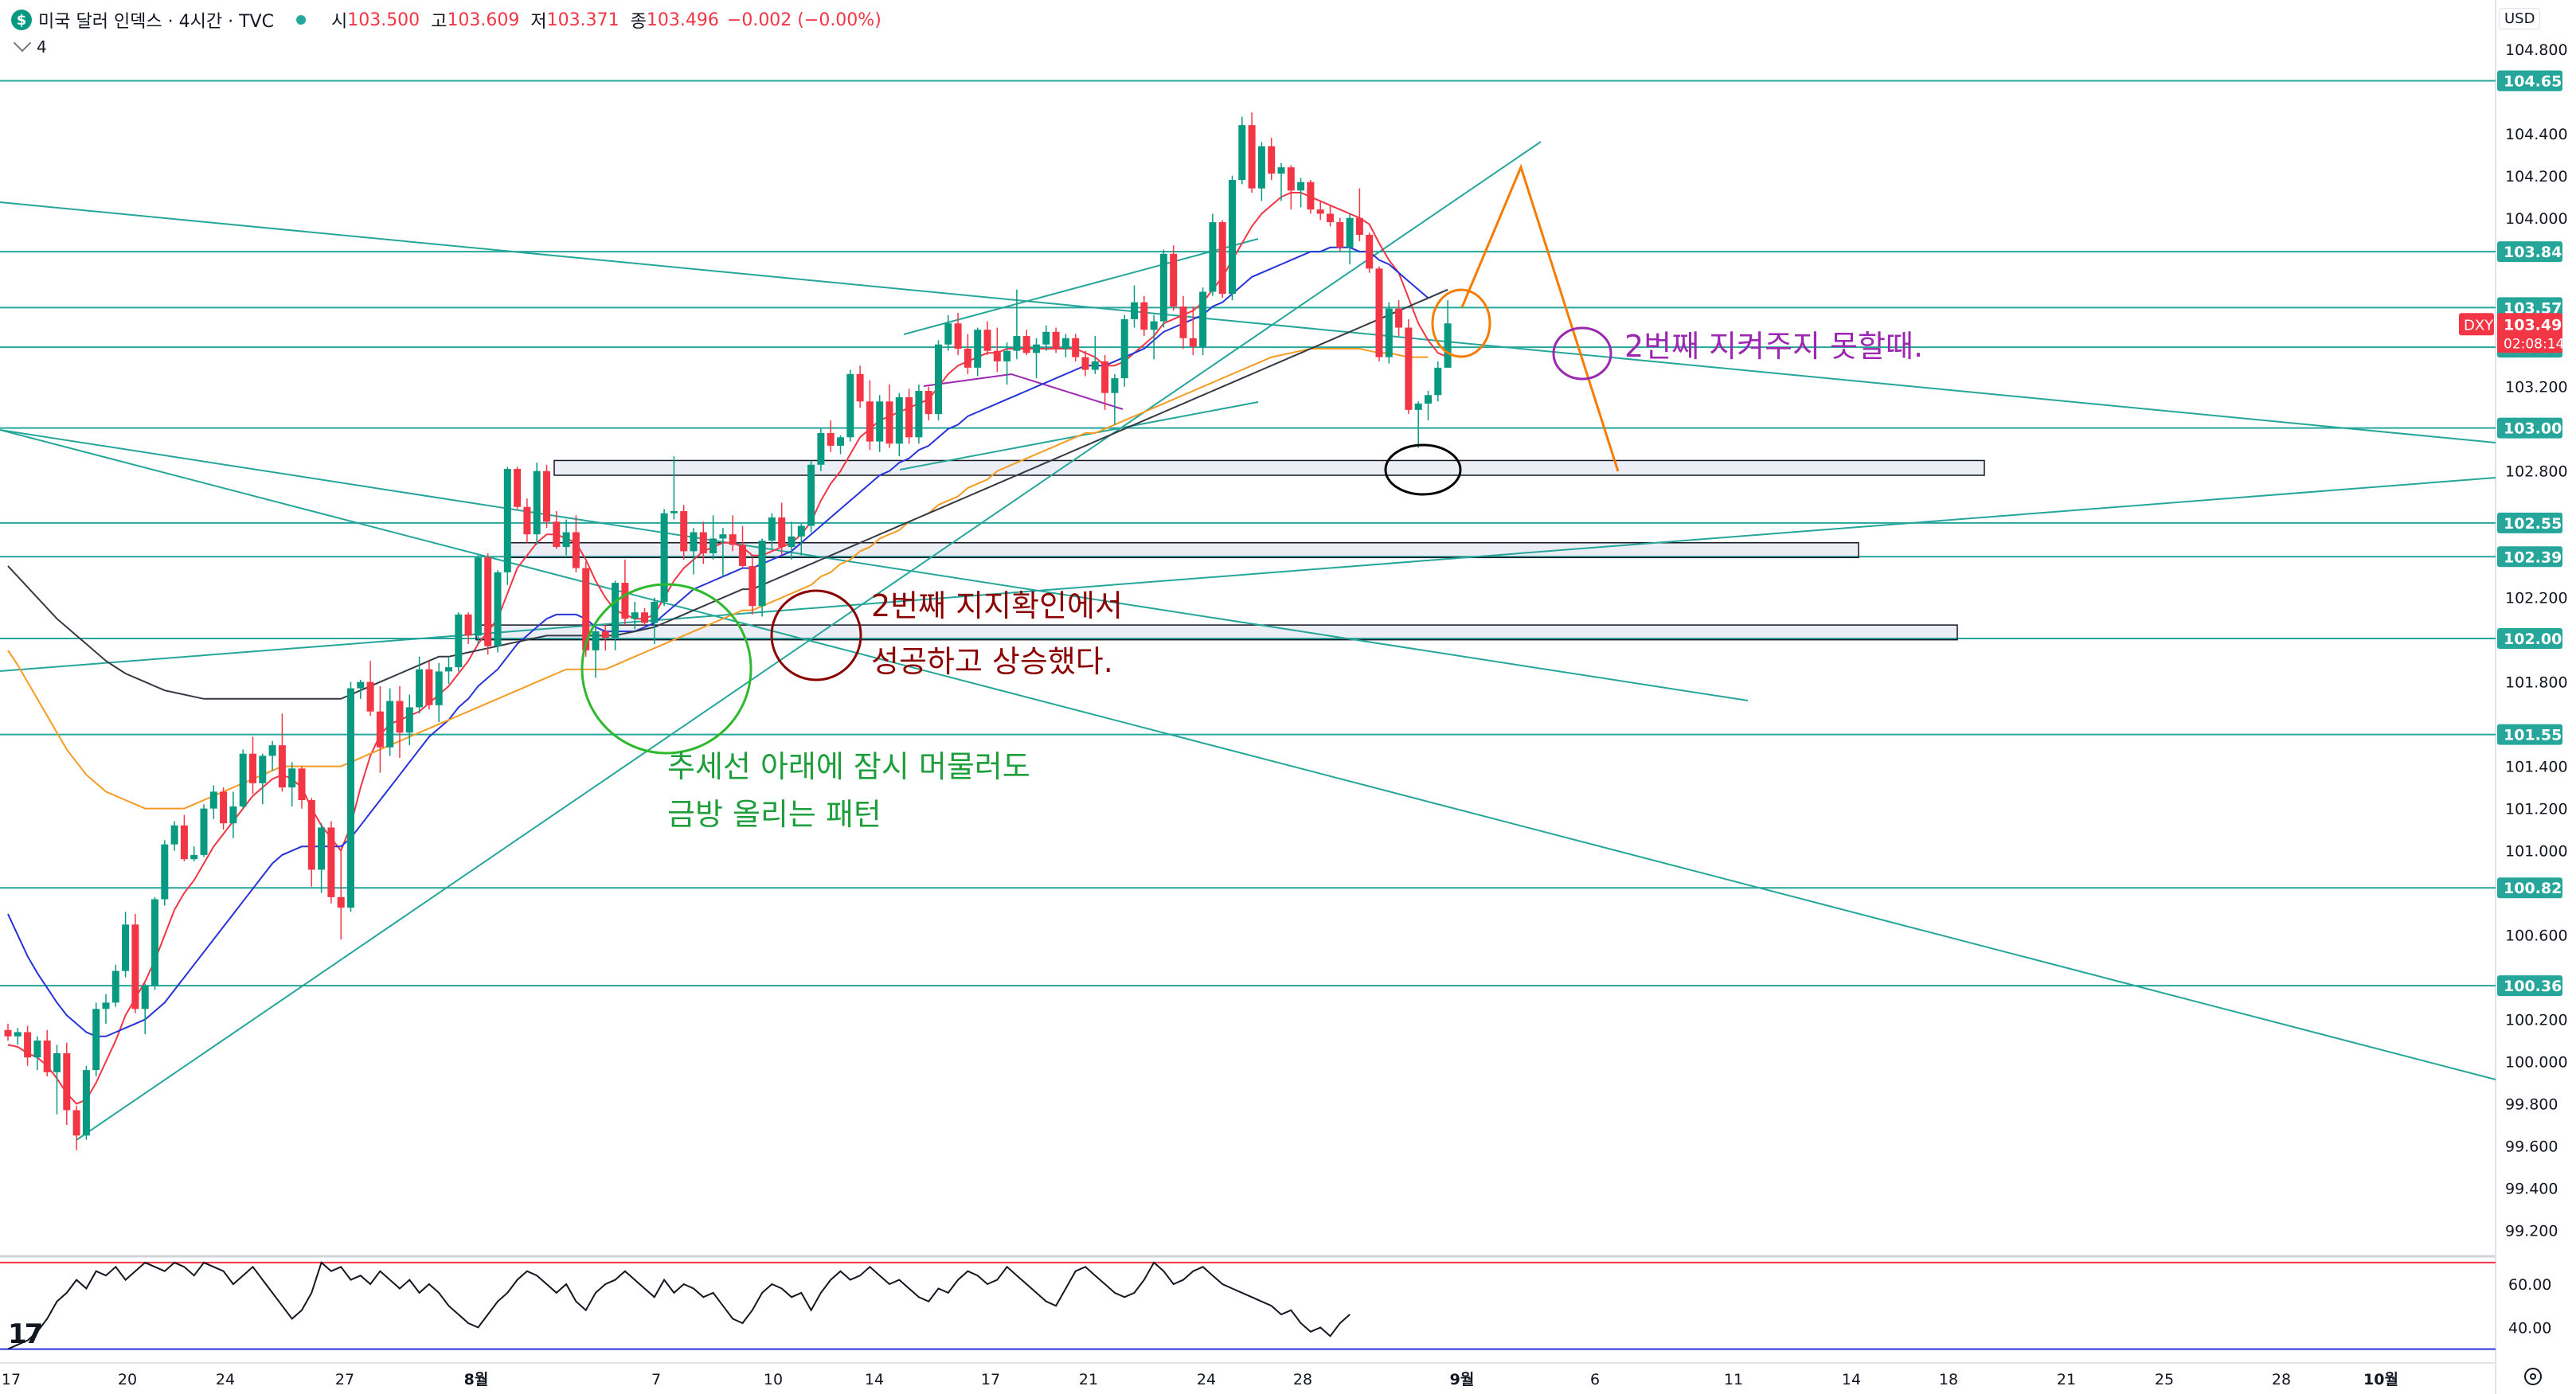 This screenshot has width=2576, height=1394. What do you see at coordinates (683, 20) in the screenshot?
I see `close-value: 103.496` at bounding box center [683, 20].